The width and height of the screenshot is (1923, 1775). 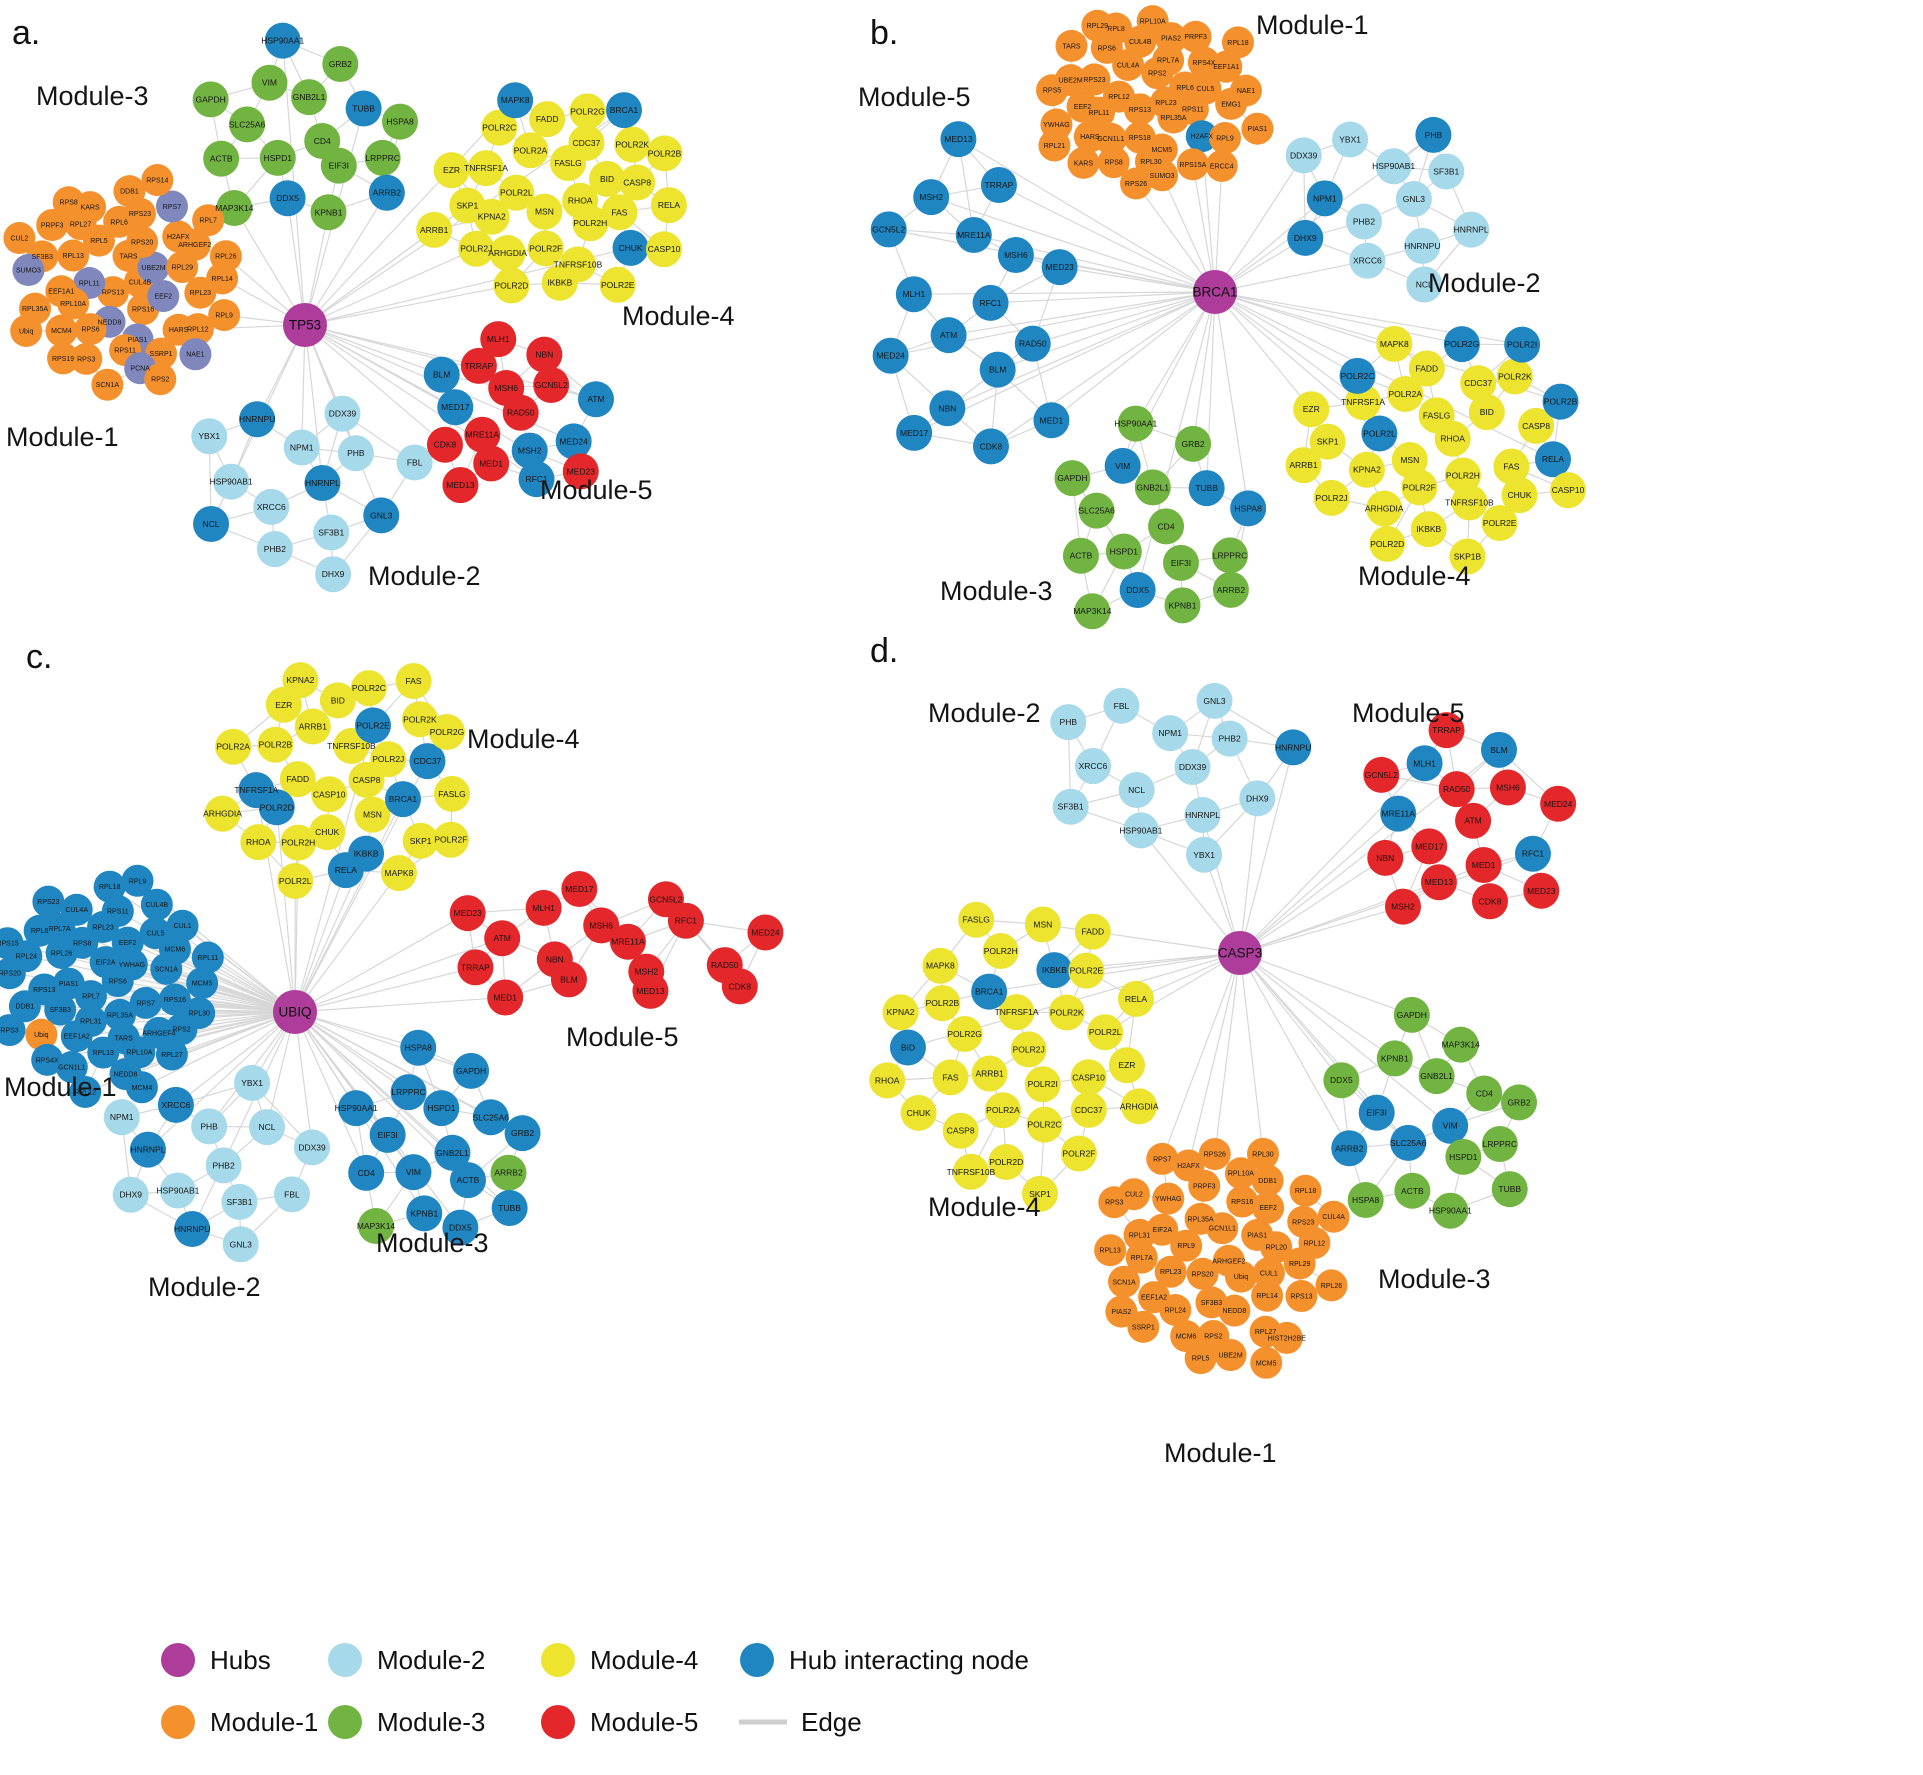 What do you see at coordinates (85, 1091) in the screenshot?
I see `node-RPL12` at bounding box center [85, 1091].